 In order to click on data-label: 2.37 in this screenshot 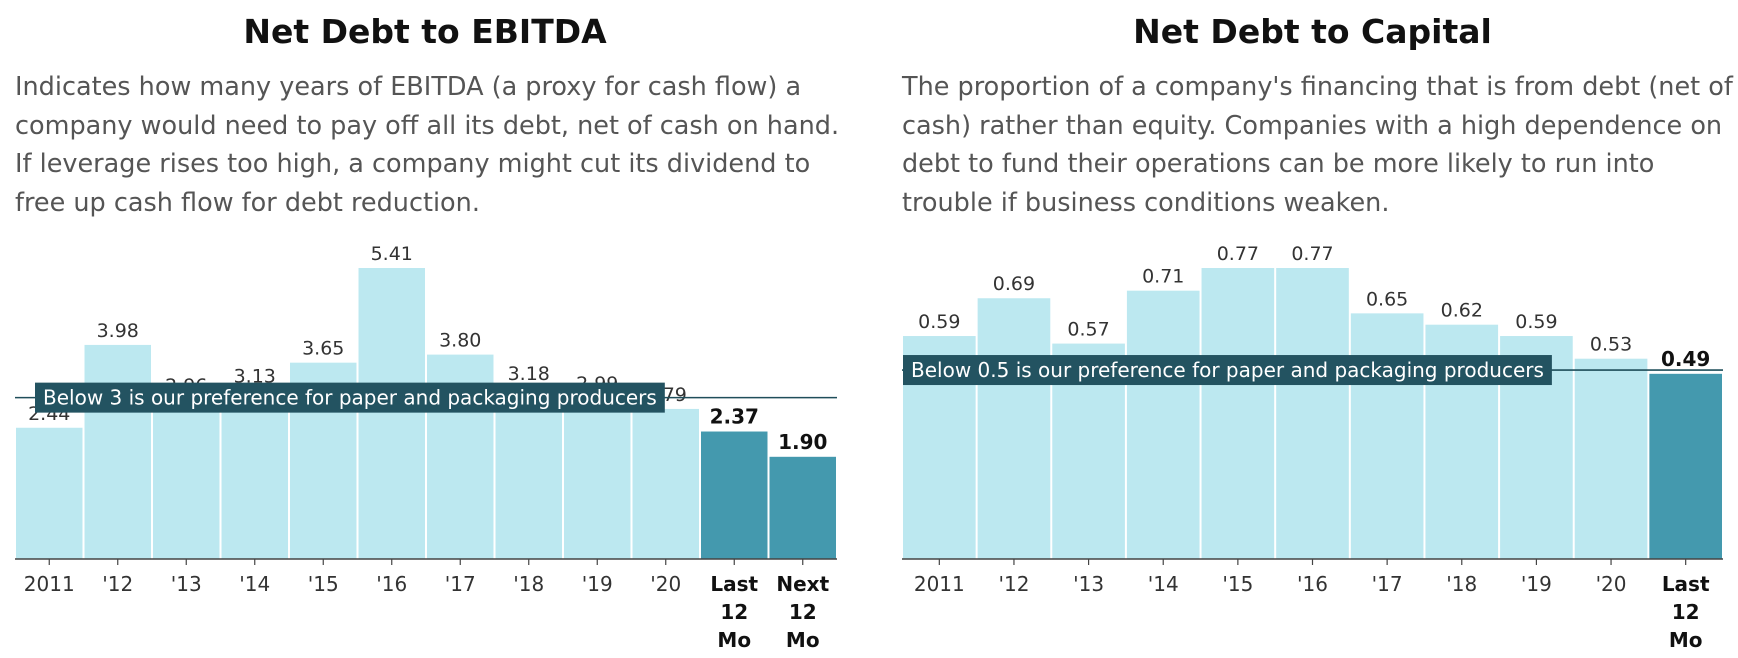, I will do `click(734, 417)`.